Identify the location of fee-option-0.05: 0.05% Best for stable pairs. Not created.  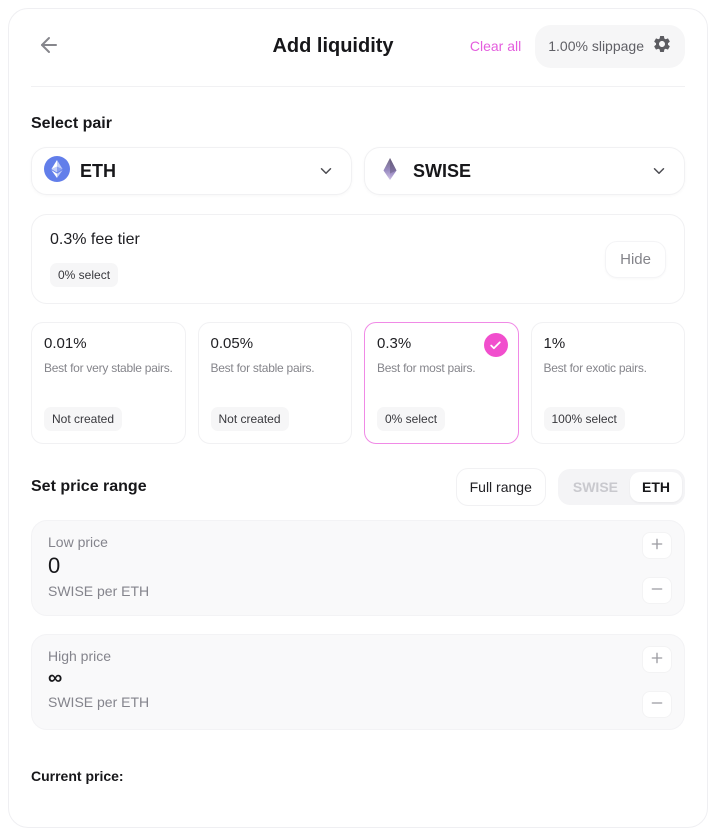
(274, 383).